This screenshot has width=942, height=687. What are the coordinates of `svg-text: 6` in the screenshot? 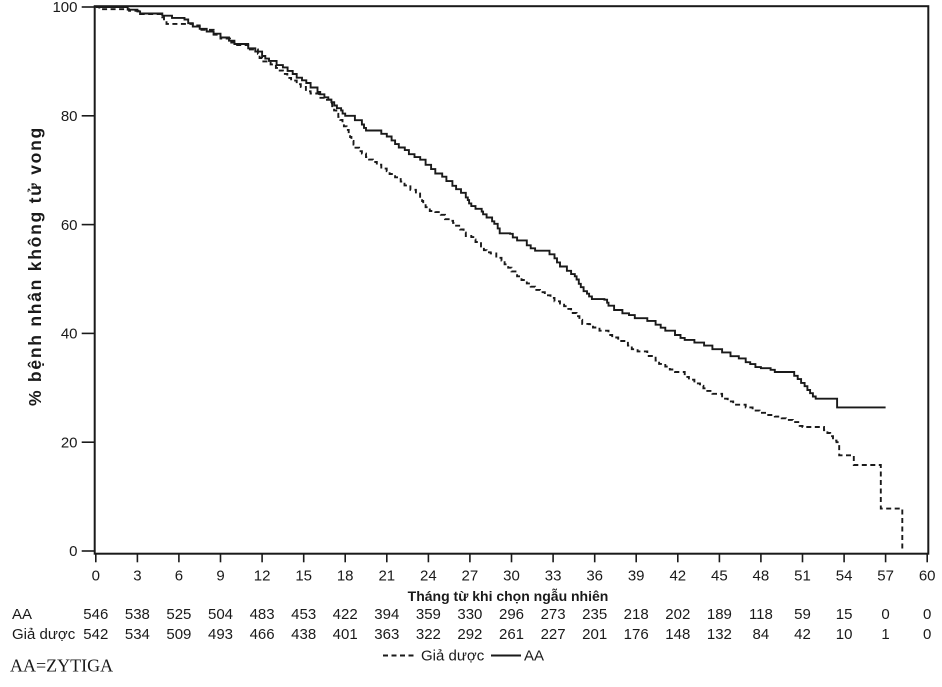 It's located at (179, 575).